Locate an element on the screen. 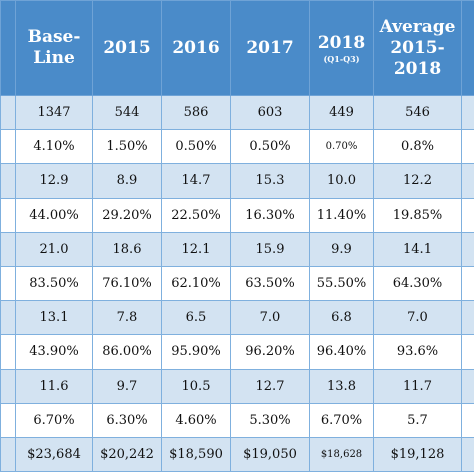 This screenshot has width=474, height=474. cell-2018: 6.8 is located at coordinates (341, 318).